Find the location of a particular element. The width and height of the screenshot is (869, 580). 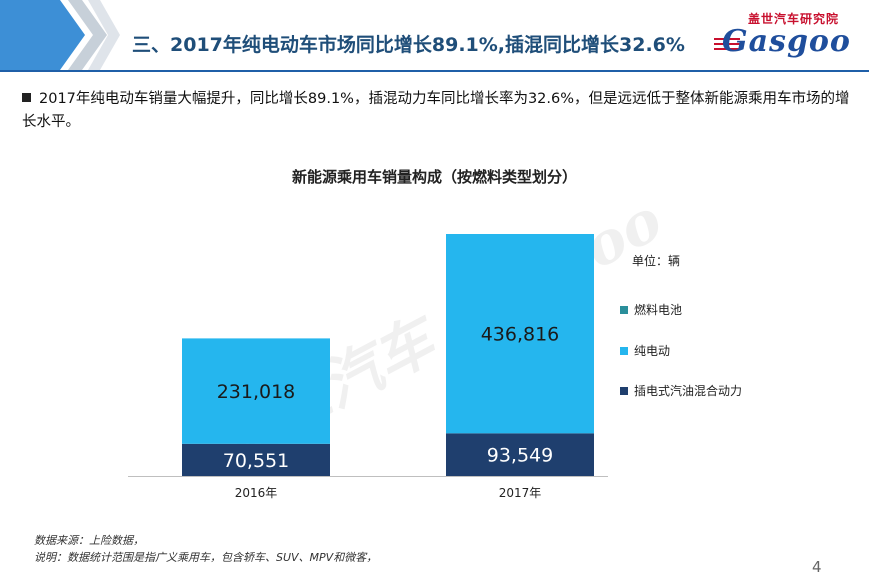

gasgoo-logo: 盖世汽车研究院 Gasgoo is located at coordinates (787, 36).